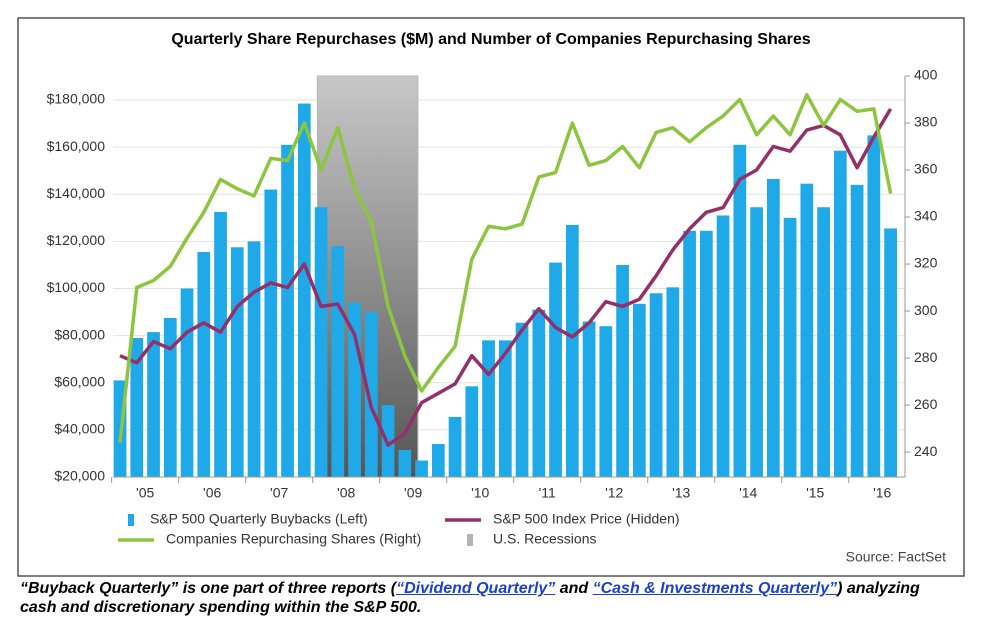 This screenshot has width=1000, height=628. What do you see at coordinates (99, 588) in the screenshot?
I see `caption-text: “Buyback Quarterly”` at bounding box center [99, 588].